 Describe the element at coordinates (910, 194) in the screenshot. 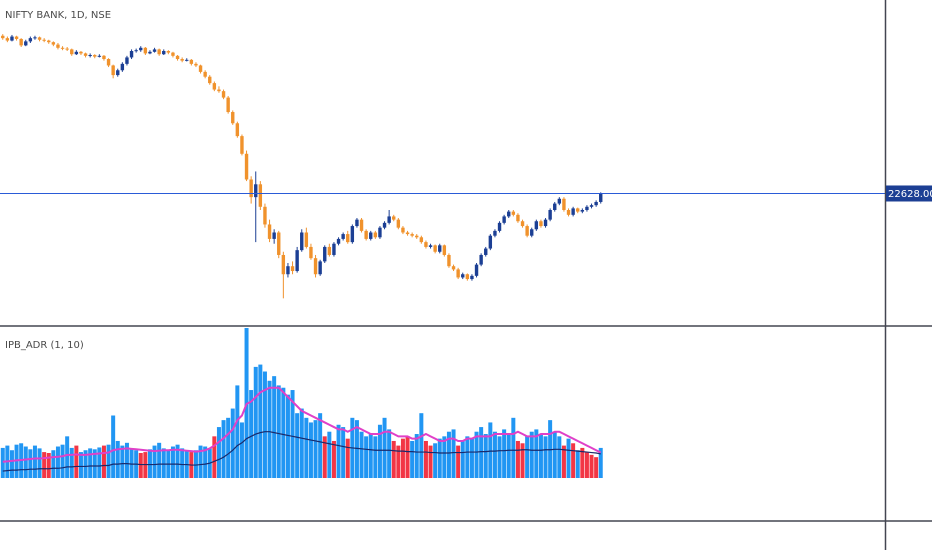

I see `price-label: 22628.00` at that location.